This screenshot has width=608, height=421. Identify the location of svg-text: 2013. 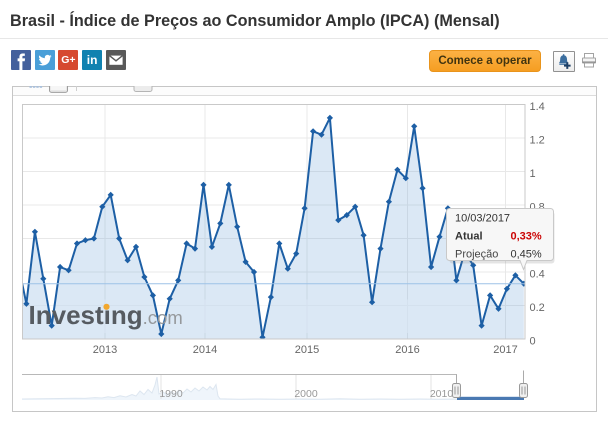
(105, 350).